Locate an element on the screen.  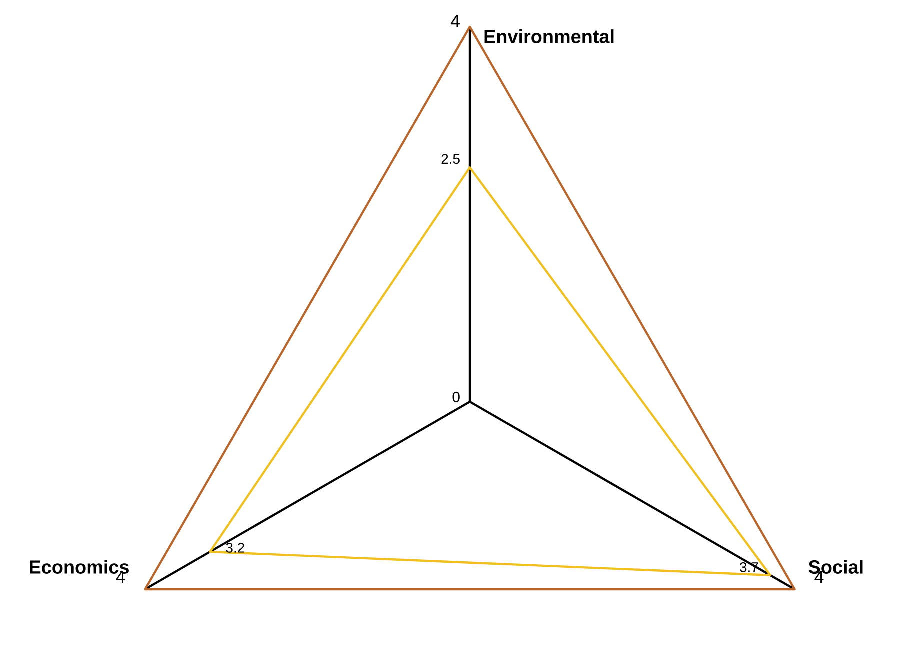
data-label: 2.5 is located at coordinates (451, 159).